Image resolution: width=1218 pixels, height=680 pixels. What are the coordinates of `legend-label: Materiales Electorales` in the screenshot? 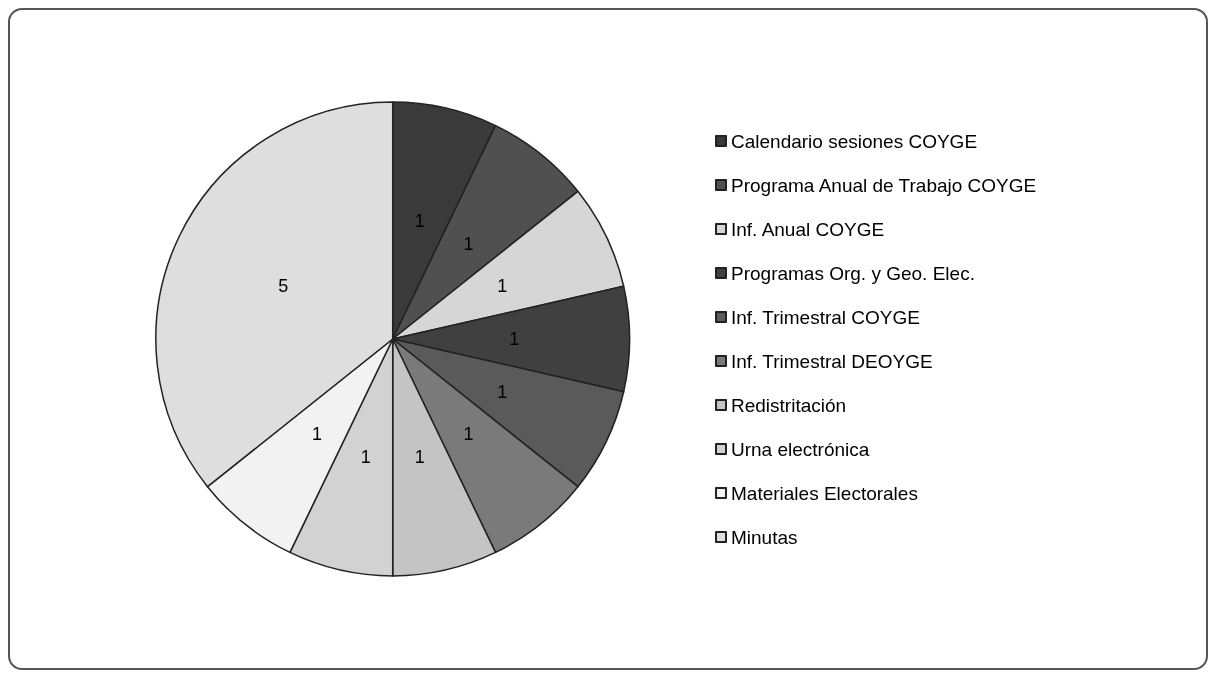 It's located at (824, 493).